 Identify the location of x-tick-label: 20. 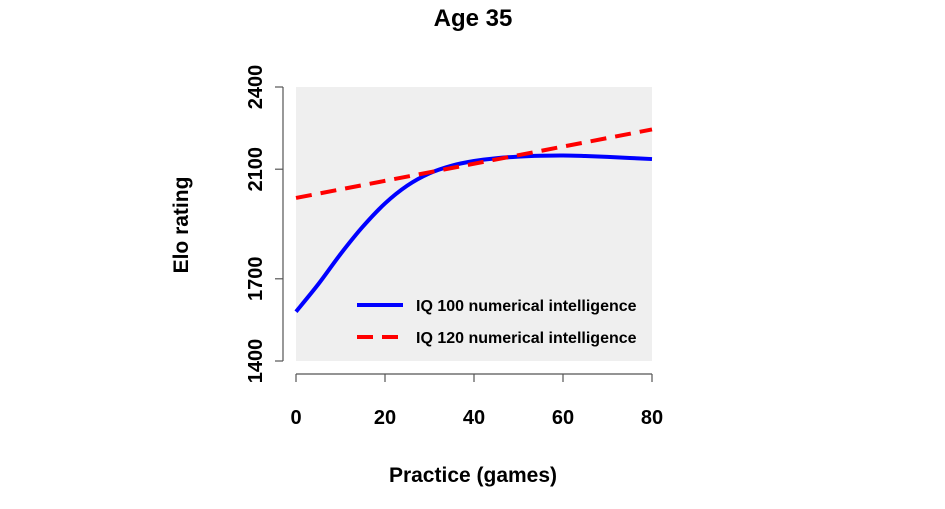
(385, 418).